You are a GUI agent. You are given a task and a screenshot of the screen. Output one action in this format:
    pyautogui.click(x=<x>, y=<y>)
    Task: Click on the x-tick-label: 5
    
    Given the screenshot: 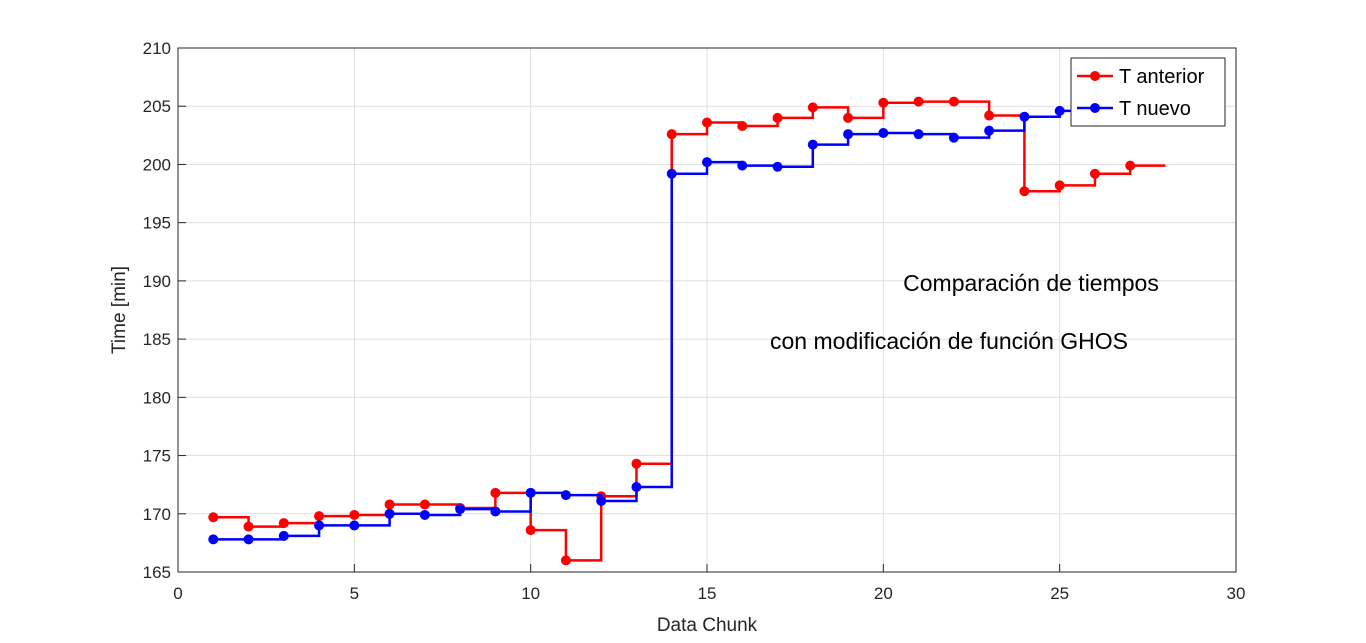 What is the action you would take?
    pyautogui.click(x=354, y=593)
    